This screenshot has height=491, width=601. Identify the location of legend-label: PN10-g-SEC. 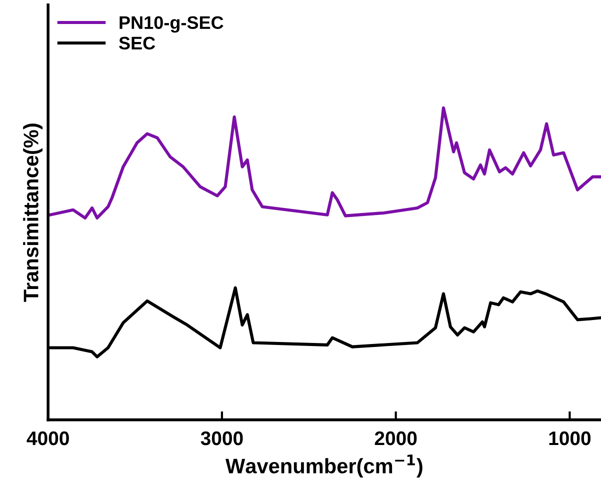
(172, 24).